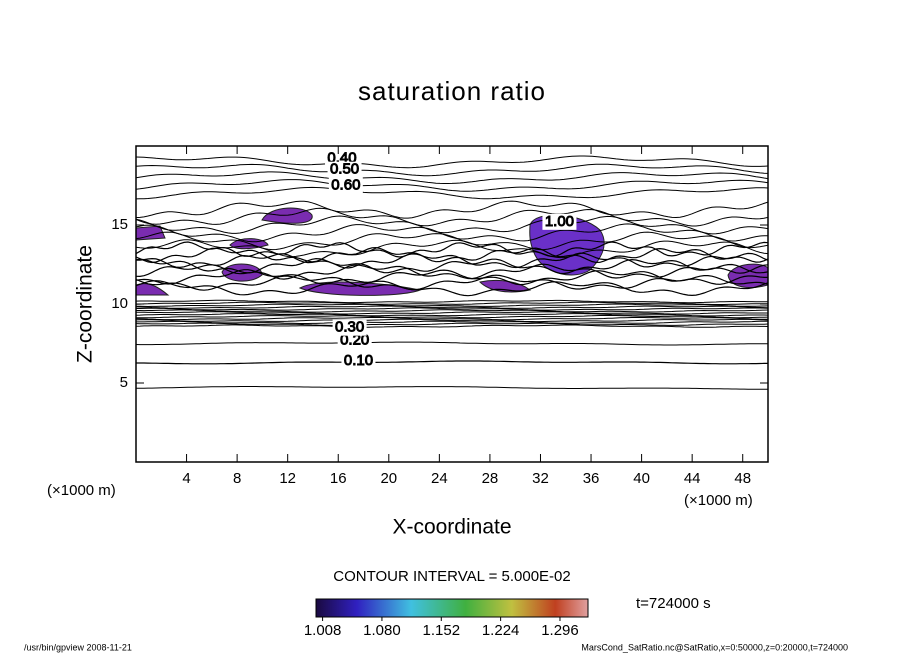 This screenshot has height=654, width=904. I want to click on x-tick-label: 16, so click(338, 478).